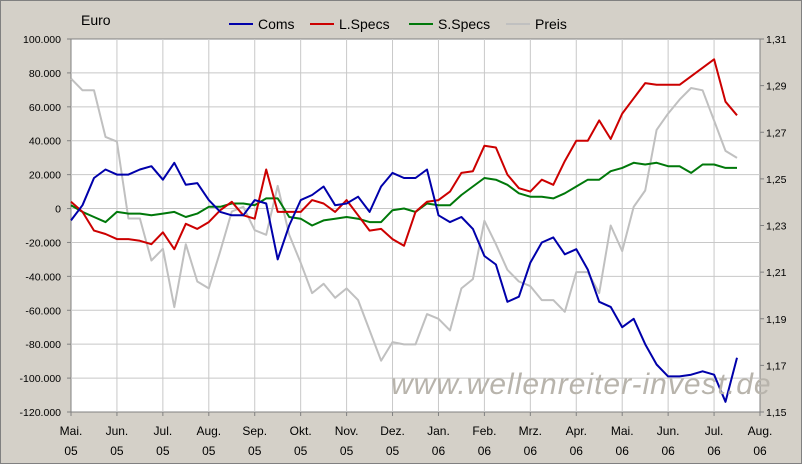 This screenshot has height=464, width=802. What do you see at coordinates (276, 24) in the screenshot?
I see `legend-label: Coms` at bounding box center [276, 24].